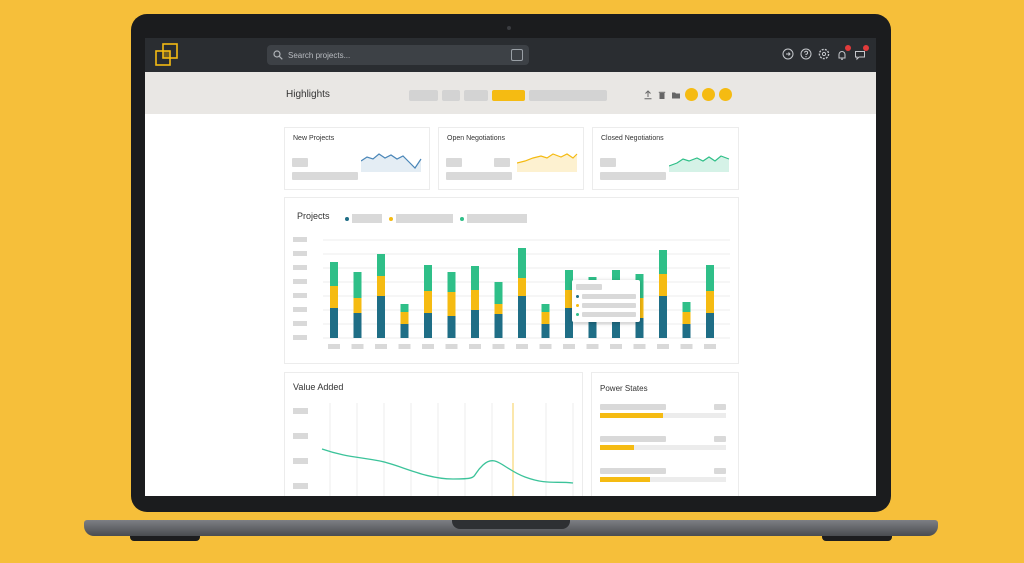 The height and width of the screenshot is (563, 1024). What do you see at coordinates (577, 296) in the screenshot?
I see `tooltip-dot` at bounding box center [577, 296].